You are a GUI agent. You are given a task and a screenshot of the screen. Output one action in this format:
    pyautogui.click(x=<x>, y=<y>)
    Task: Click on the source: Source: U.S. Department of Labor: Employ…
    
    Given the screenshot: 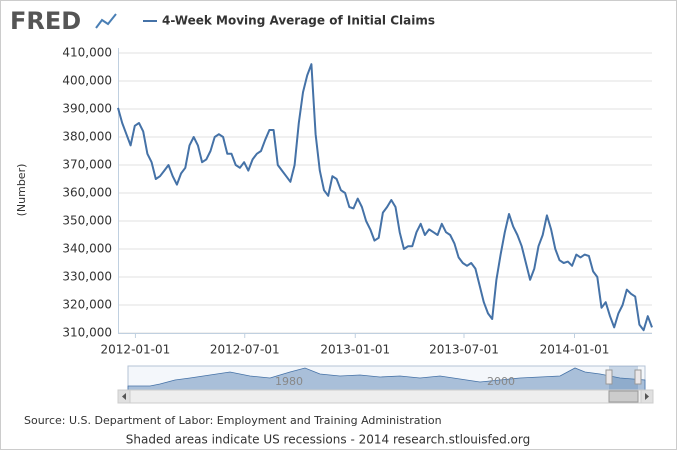 What is the action you would take?
    pyautogui.click(x=233, y=420)
    